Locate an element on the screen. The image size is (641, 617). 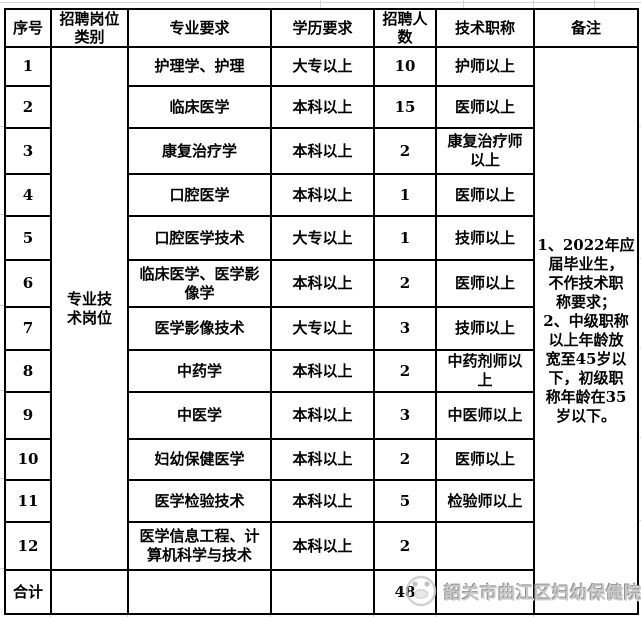
cell-major: 中药学 is located at coordinates (199, 371).